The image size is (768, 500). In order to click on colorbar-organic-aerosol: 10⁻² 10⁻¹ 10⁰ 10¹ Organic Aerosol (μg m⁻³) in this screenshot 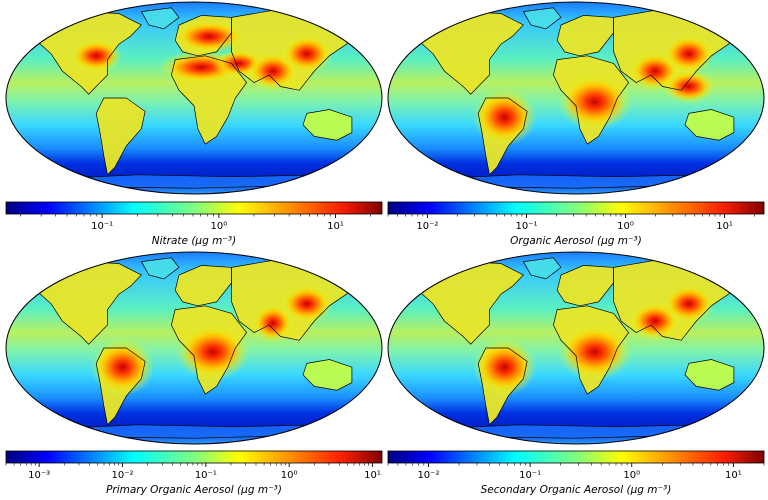, I will do `click(576, 224)`.